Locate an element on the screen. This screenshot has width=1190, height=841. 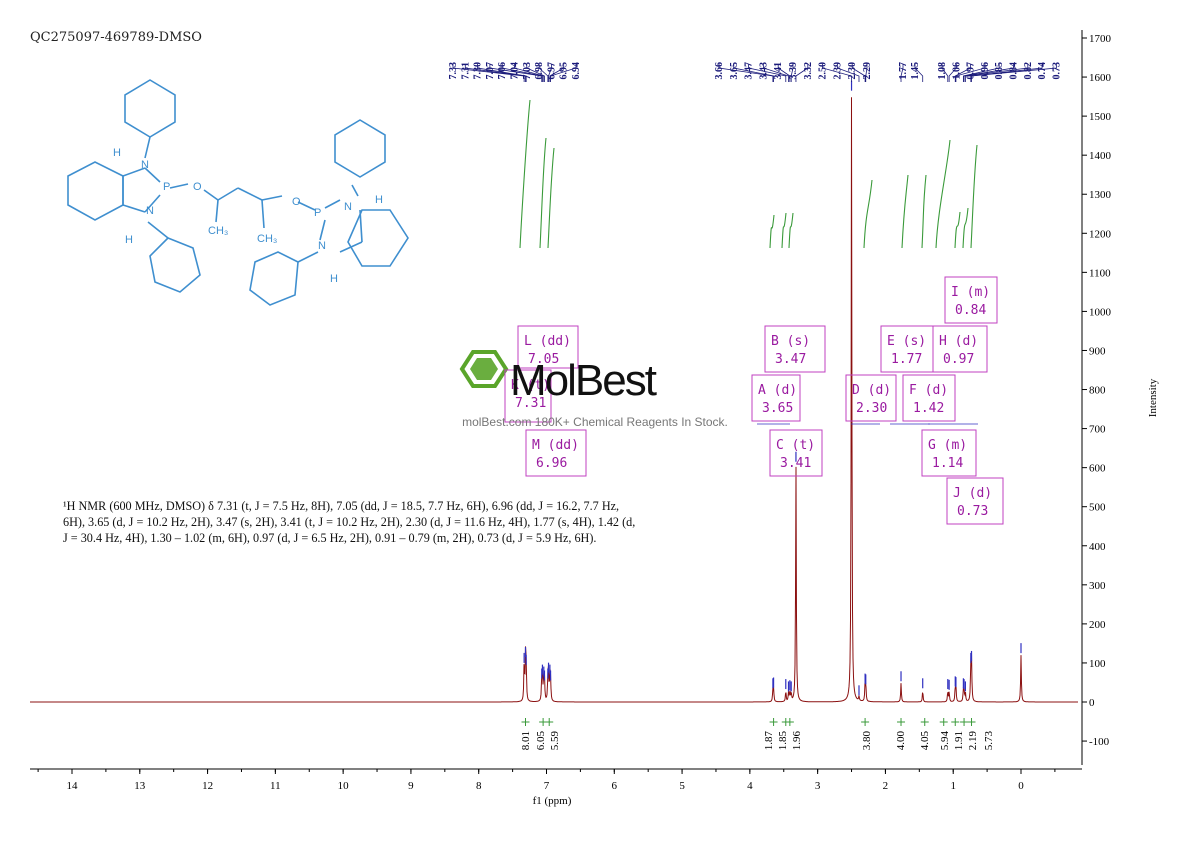
y-tick-label: 1000 is located at coordinates (1100, 312).